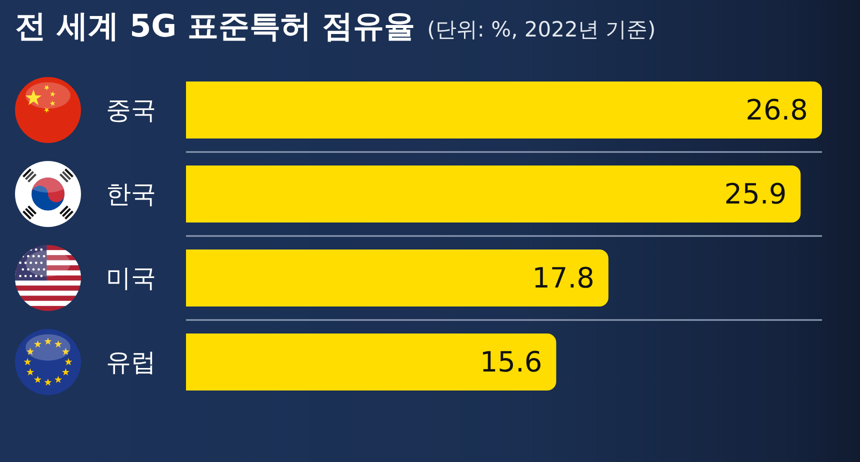 The height and width of the screenshot is (462, 860). What do you see at coordinates (131, 194) in the screenshot?
I see `y-tick-label: 한국` at bounding box center [131, 194].